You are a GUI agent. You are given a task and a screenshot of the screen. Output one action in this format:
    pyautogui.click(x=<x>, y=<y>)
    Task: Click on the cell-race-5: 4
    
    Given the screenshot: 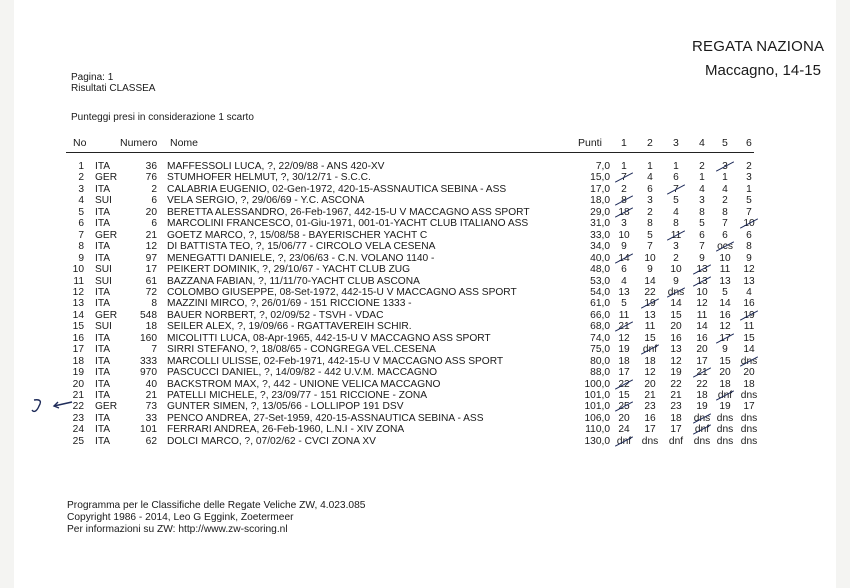 What is the action you would take?
    pyautogui.click(x=725, y=189)
    